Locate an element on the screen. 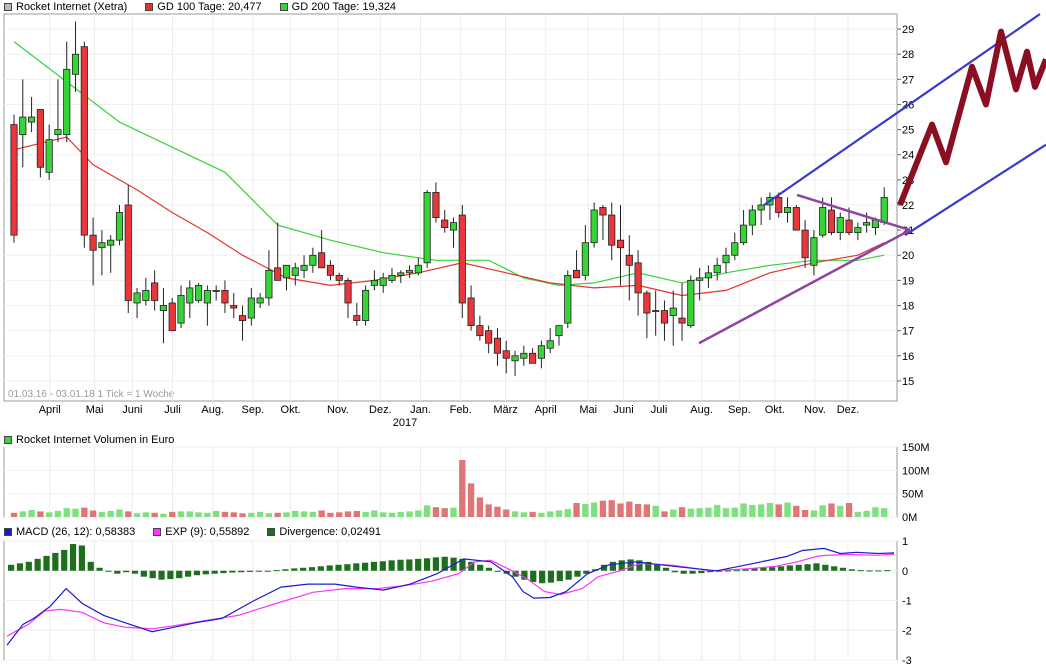 This screenshot has width=1046, height=670. volume-tick-label: 50M is located at coordinates (912, 495).